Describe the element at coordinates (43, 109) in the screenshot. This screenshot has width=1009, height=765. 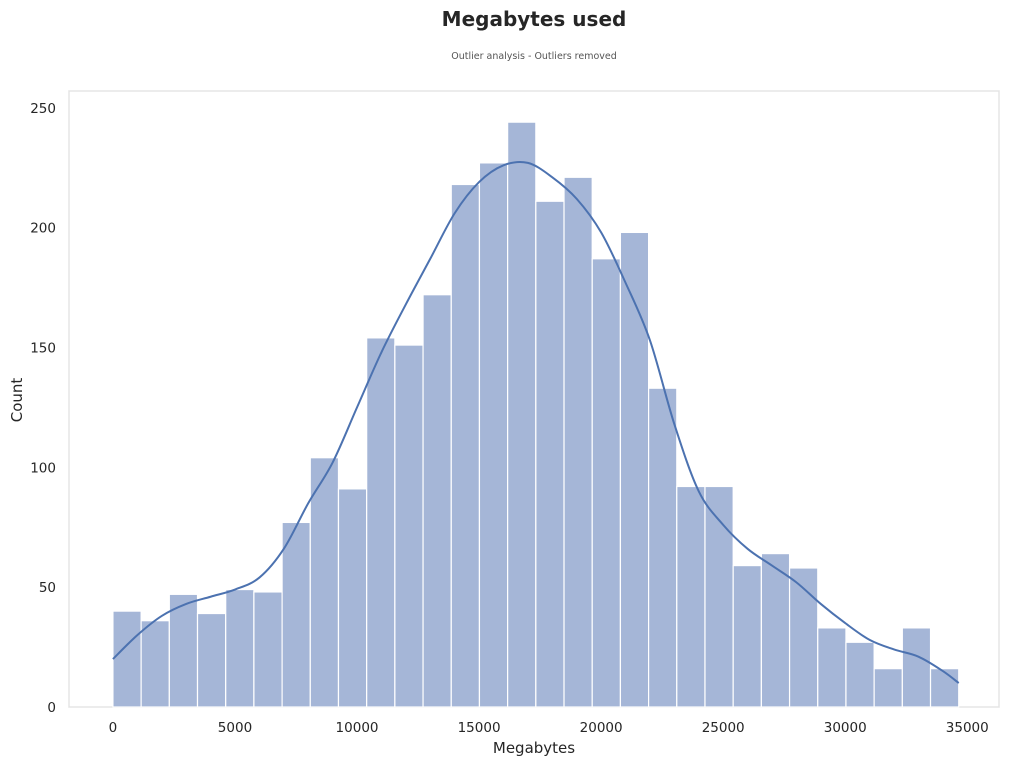
I see `y-tick-label: 250` at that location.